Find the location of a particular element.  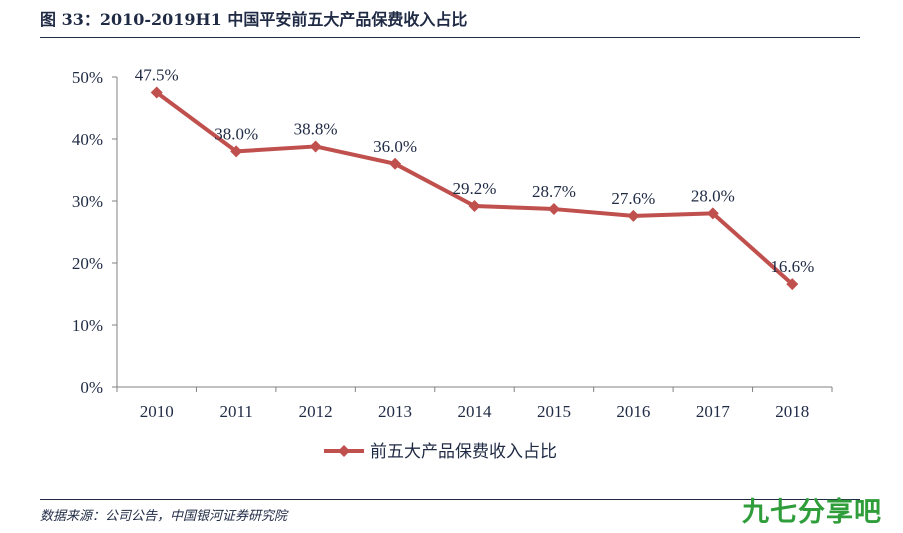

x-axis-ticks: 2010 2011 2012 2013 2014 2015 2016 2017 2018 is located at coordinates (474, 404).